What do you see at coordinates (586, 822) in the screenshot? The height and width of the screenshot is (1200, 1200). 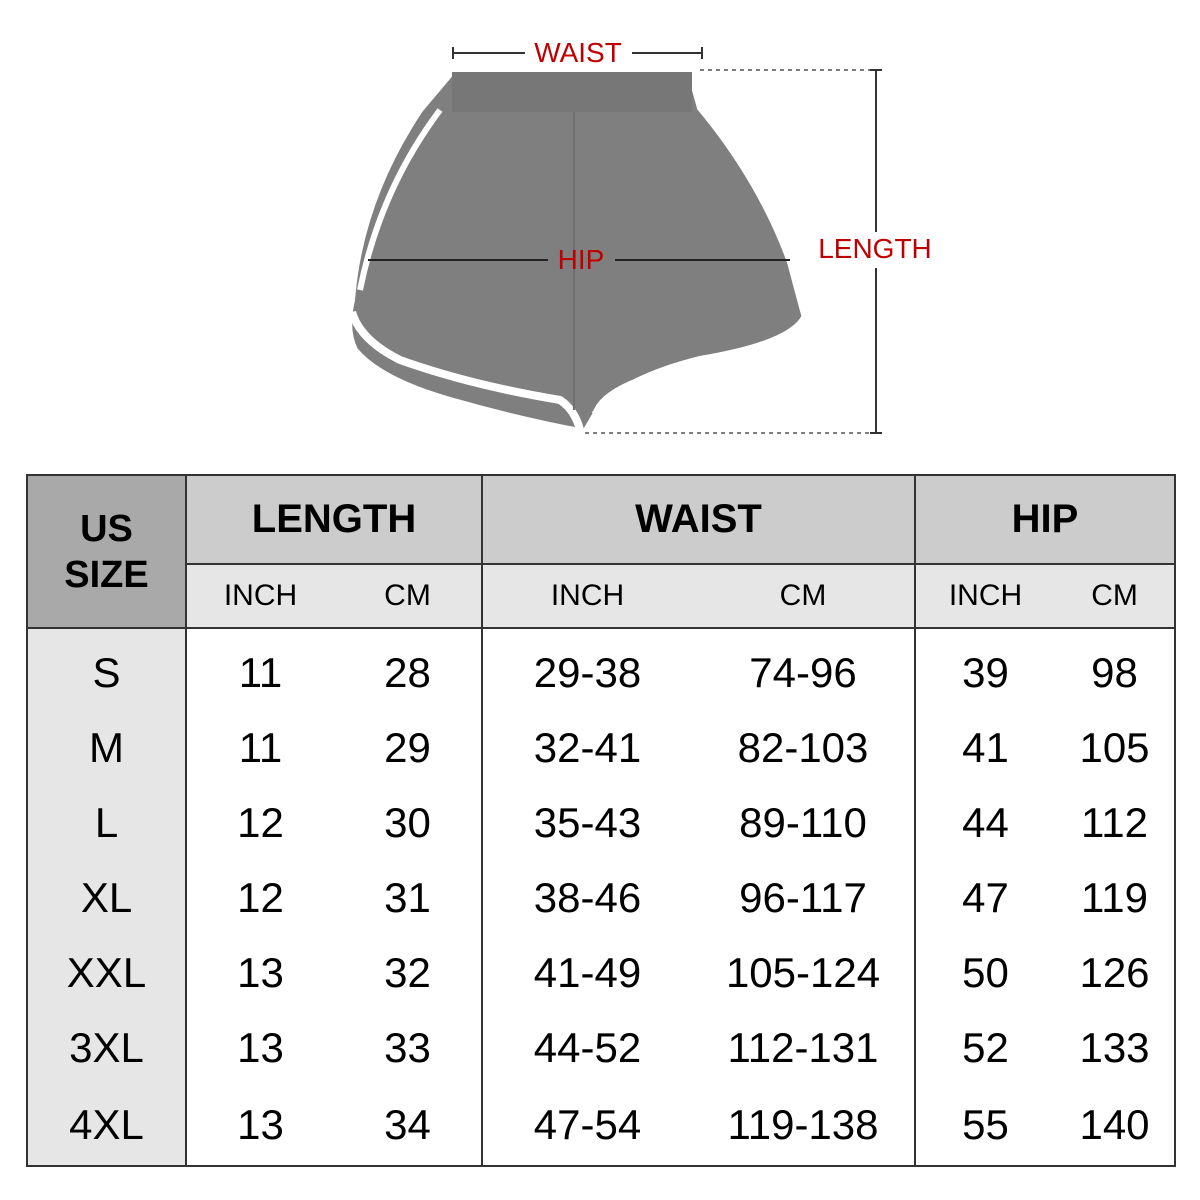 I see `value-cell: 35-43` at bounding box center [586, 822].